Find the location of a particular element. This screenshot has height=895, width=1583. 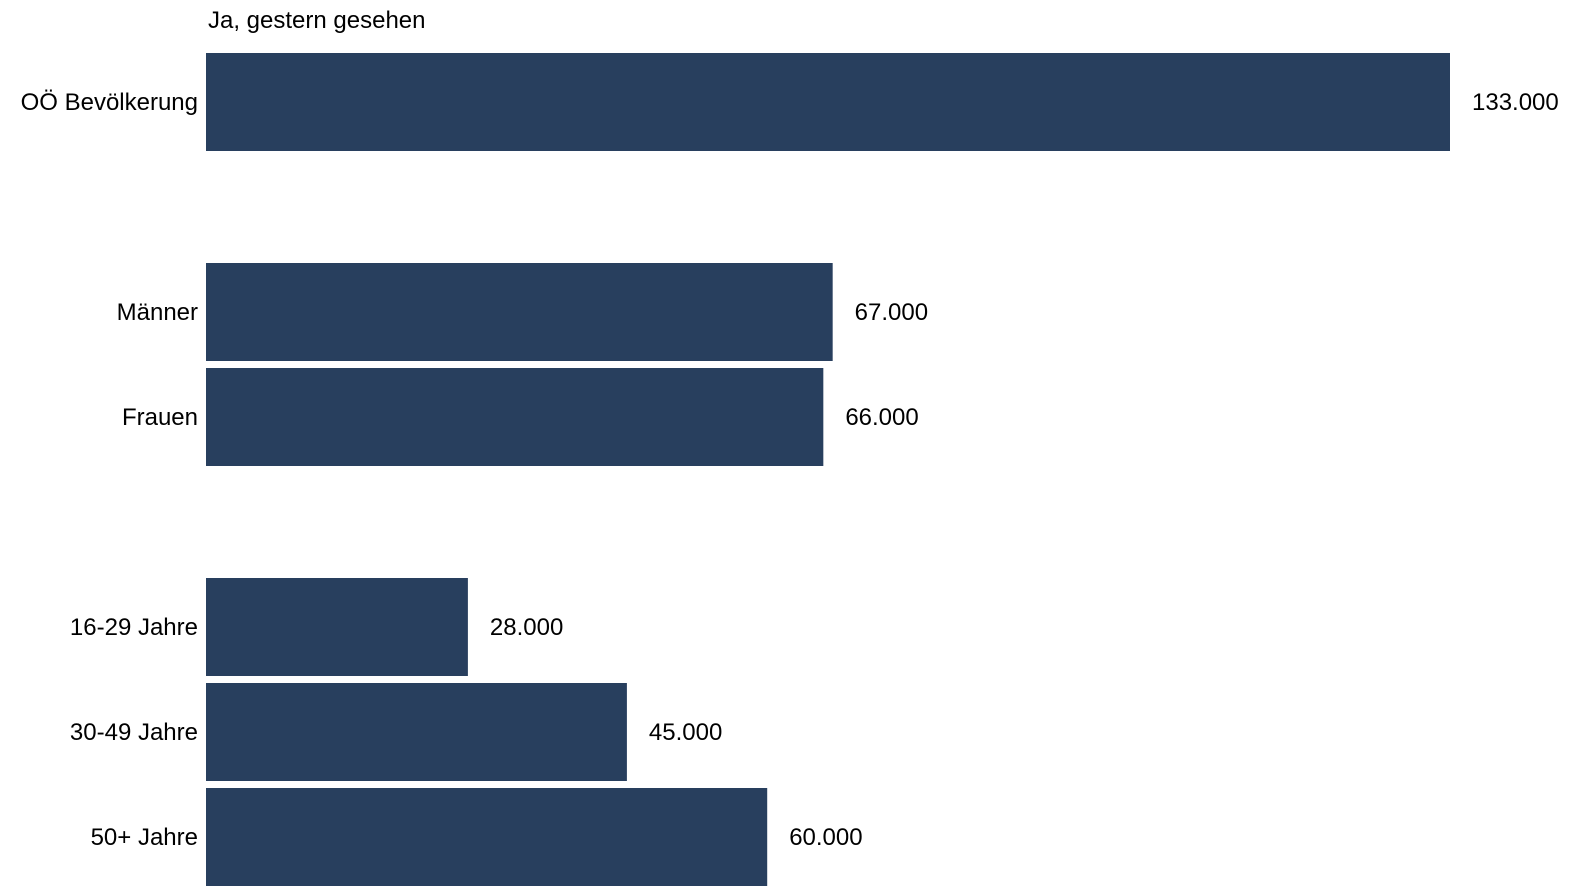

value-label: 133.000 is located at coordinates (1515, 102).